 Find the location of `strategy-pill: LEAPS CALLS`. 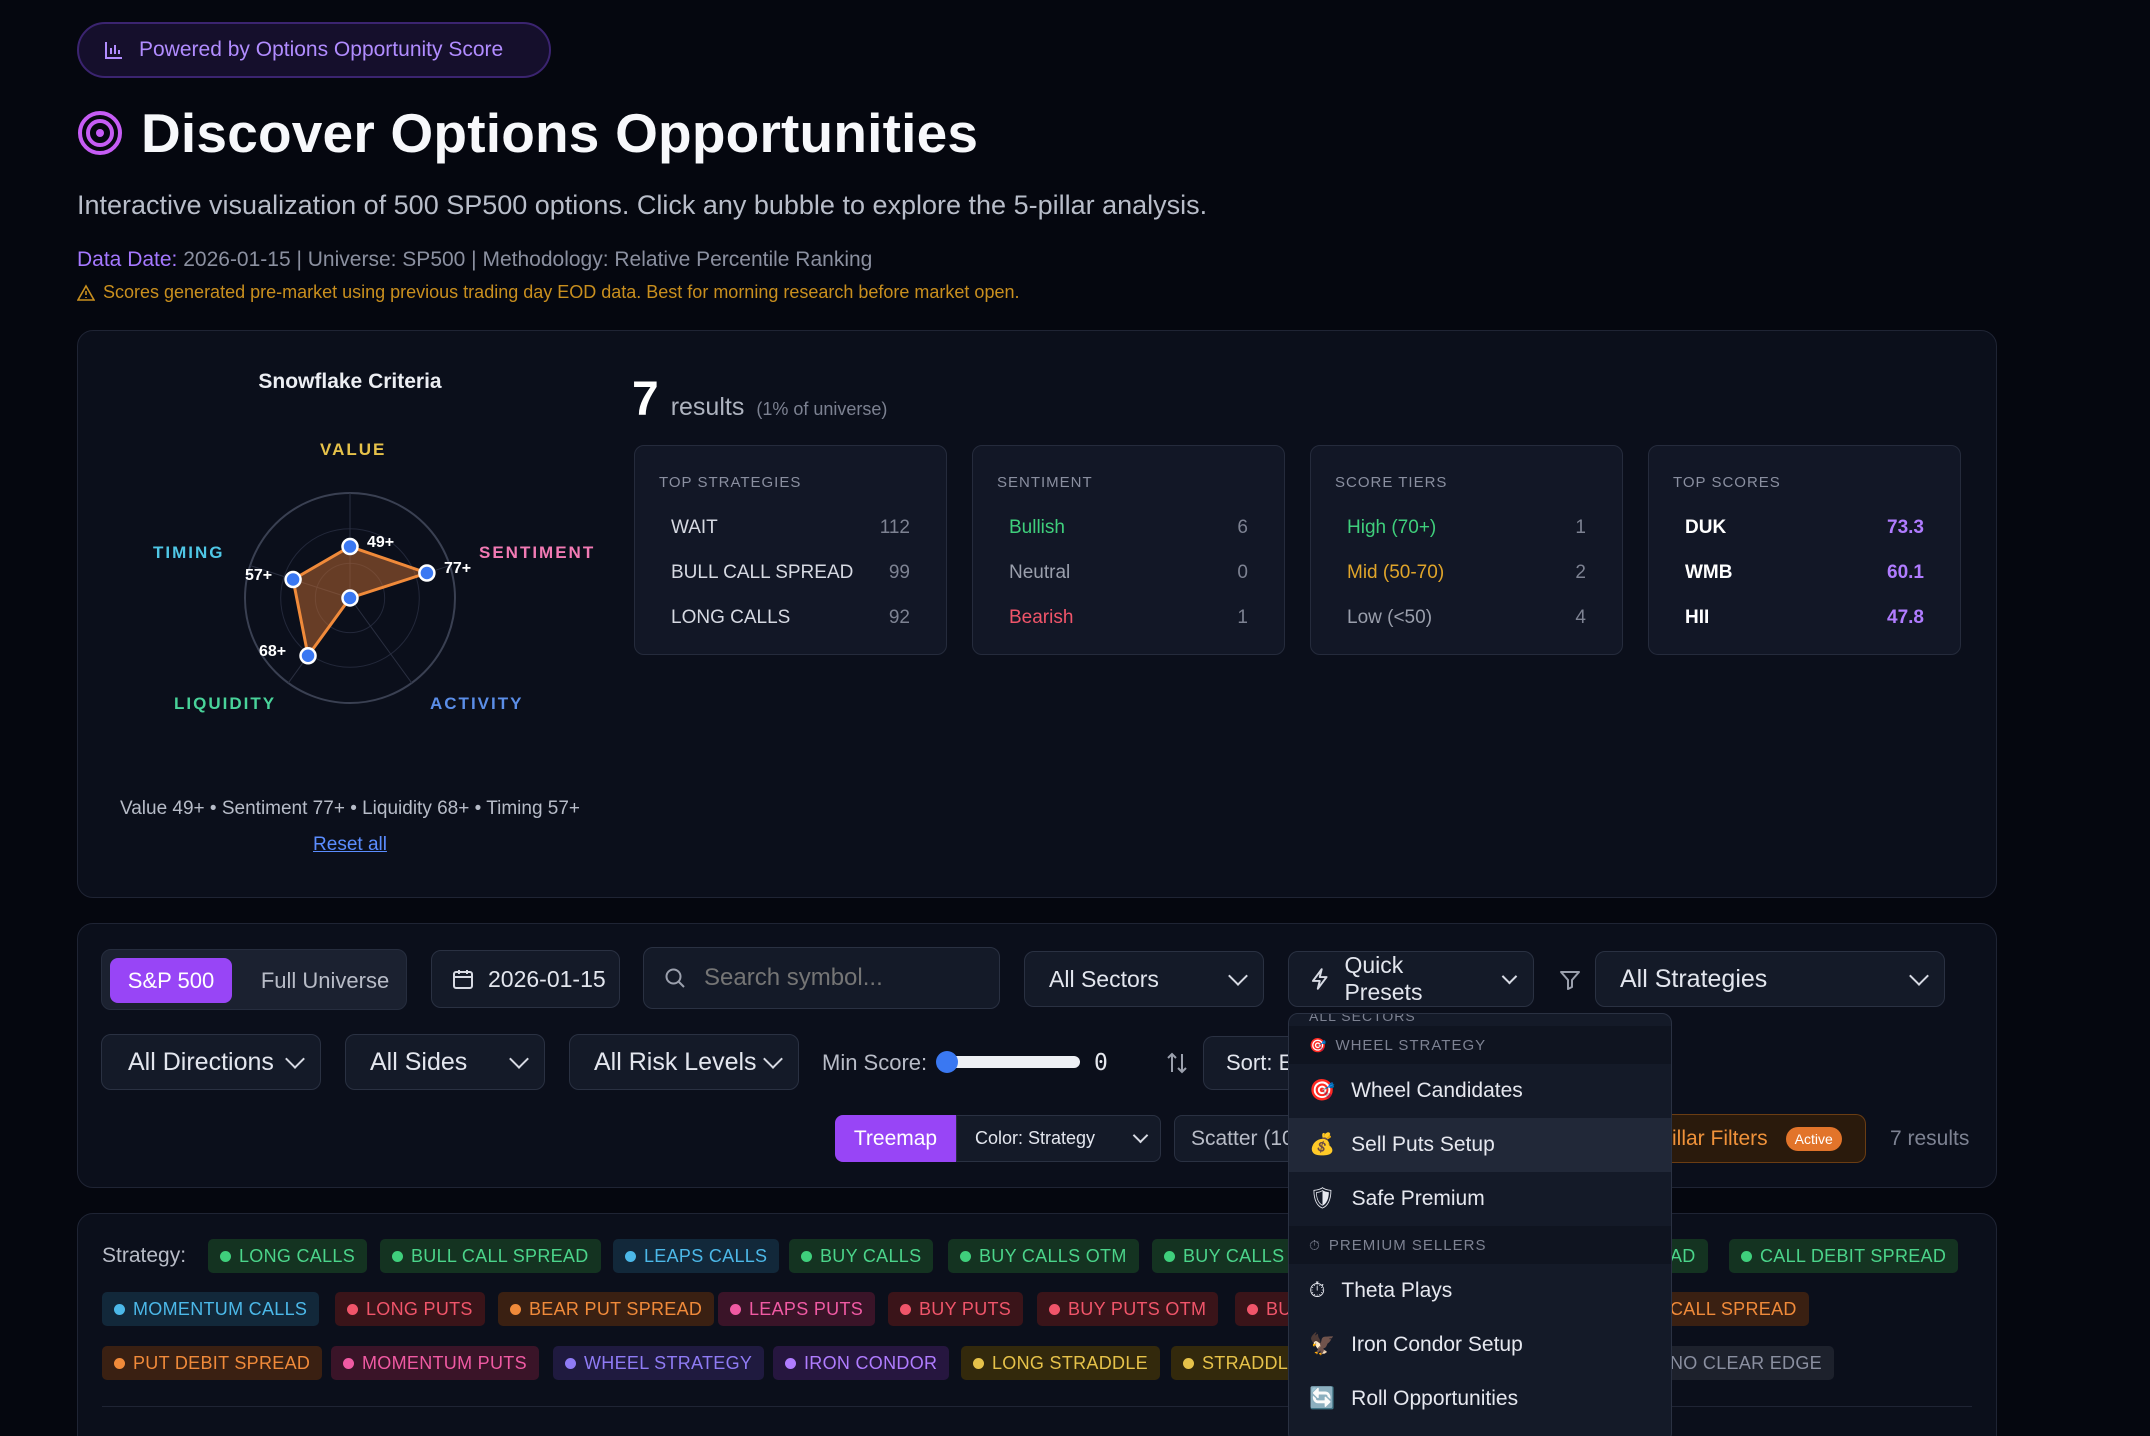

strategy-pill: LEAPS CALLS is located at coordinates (696, 1256).